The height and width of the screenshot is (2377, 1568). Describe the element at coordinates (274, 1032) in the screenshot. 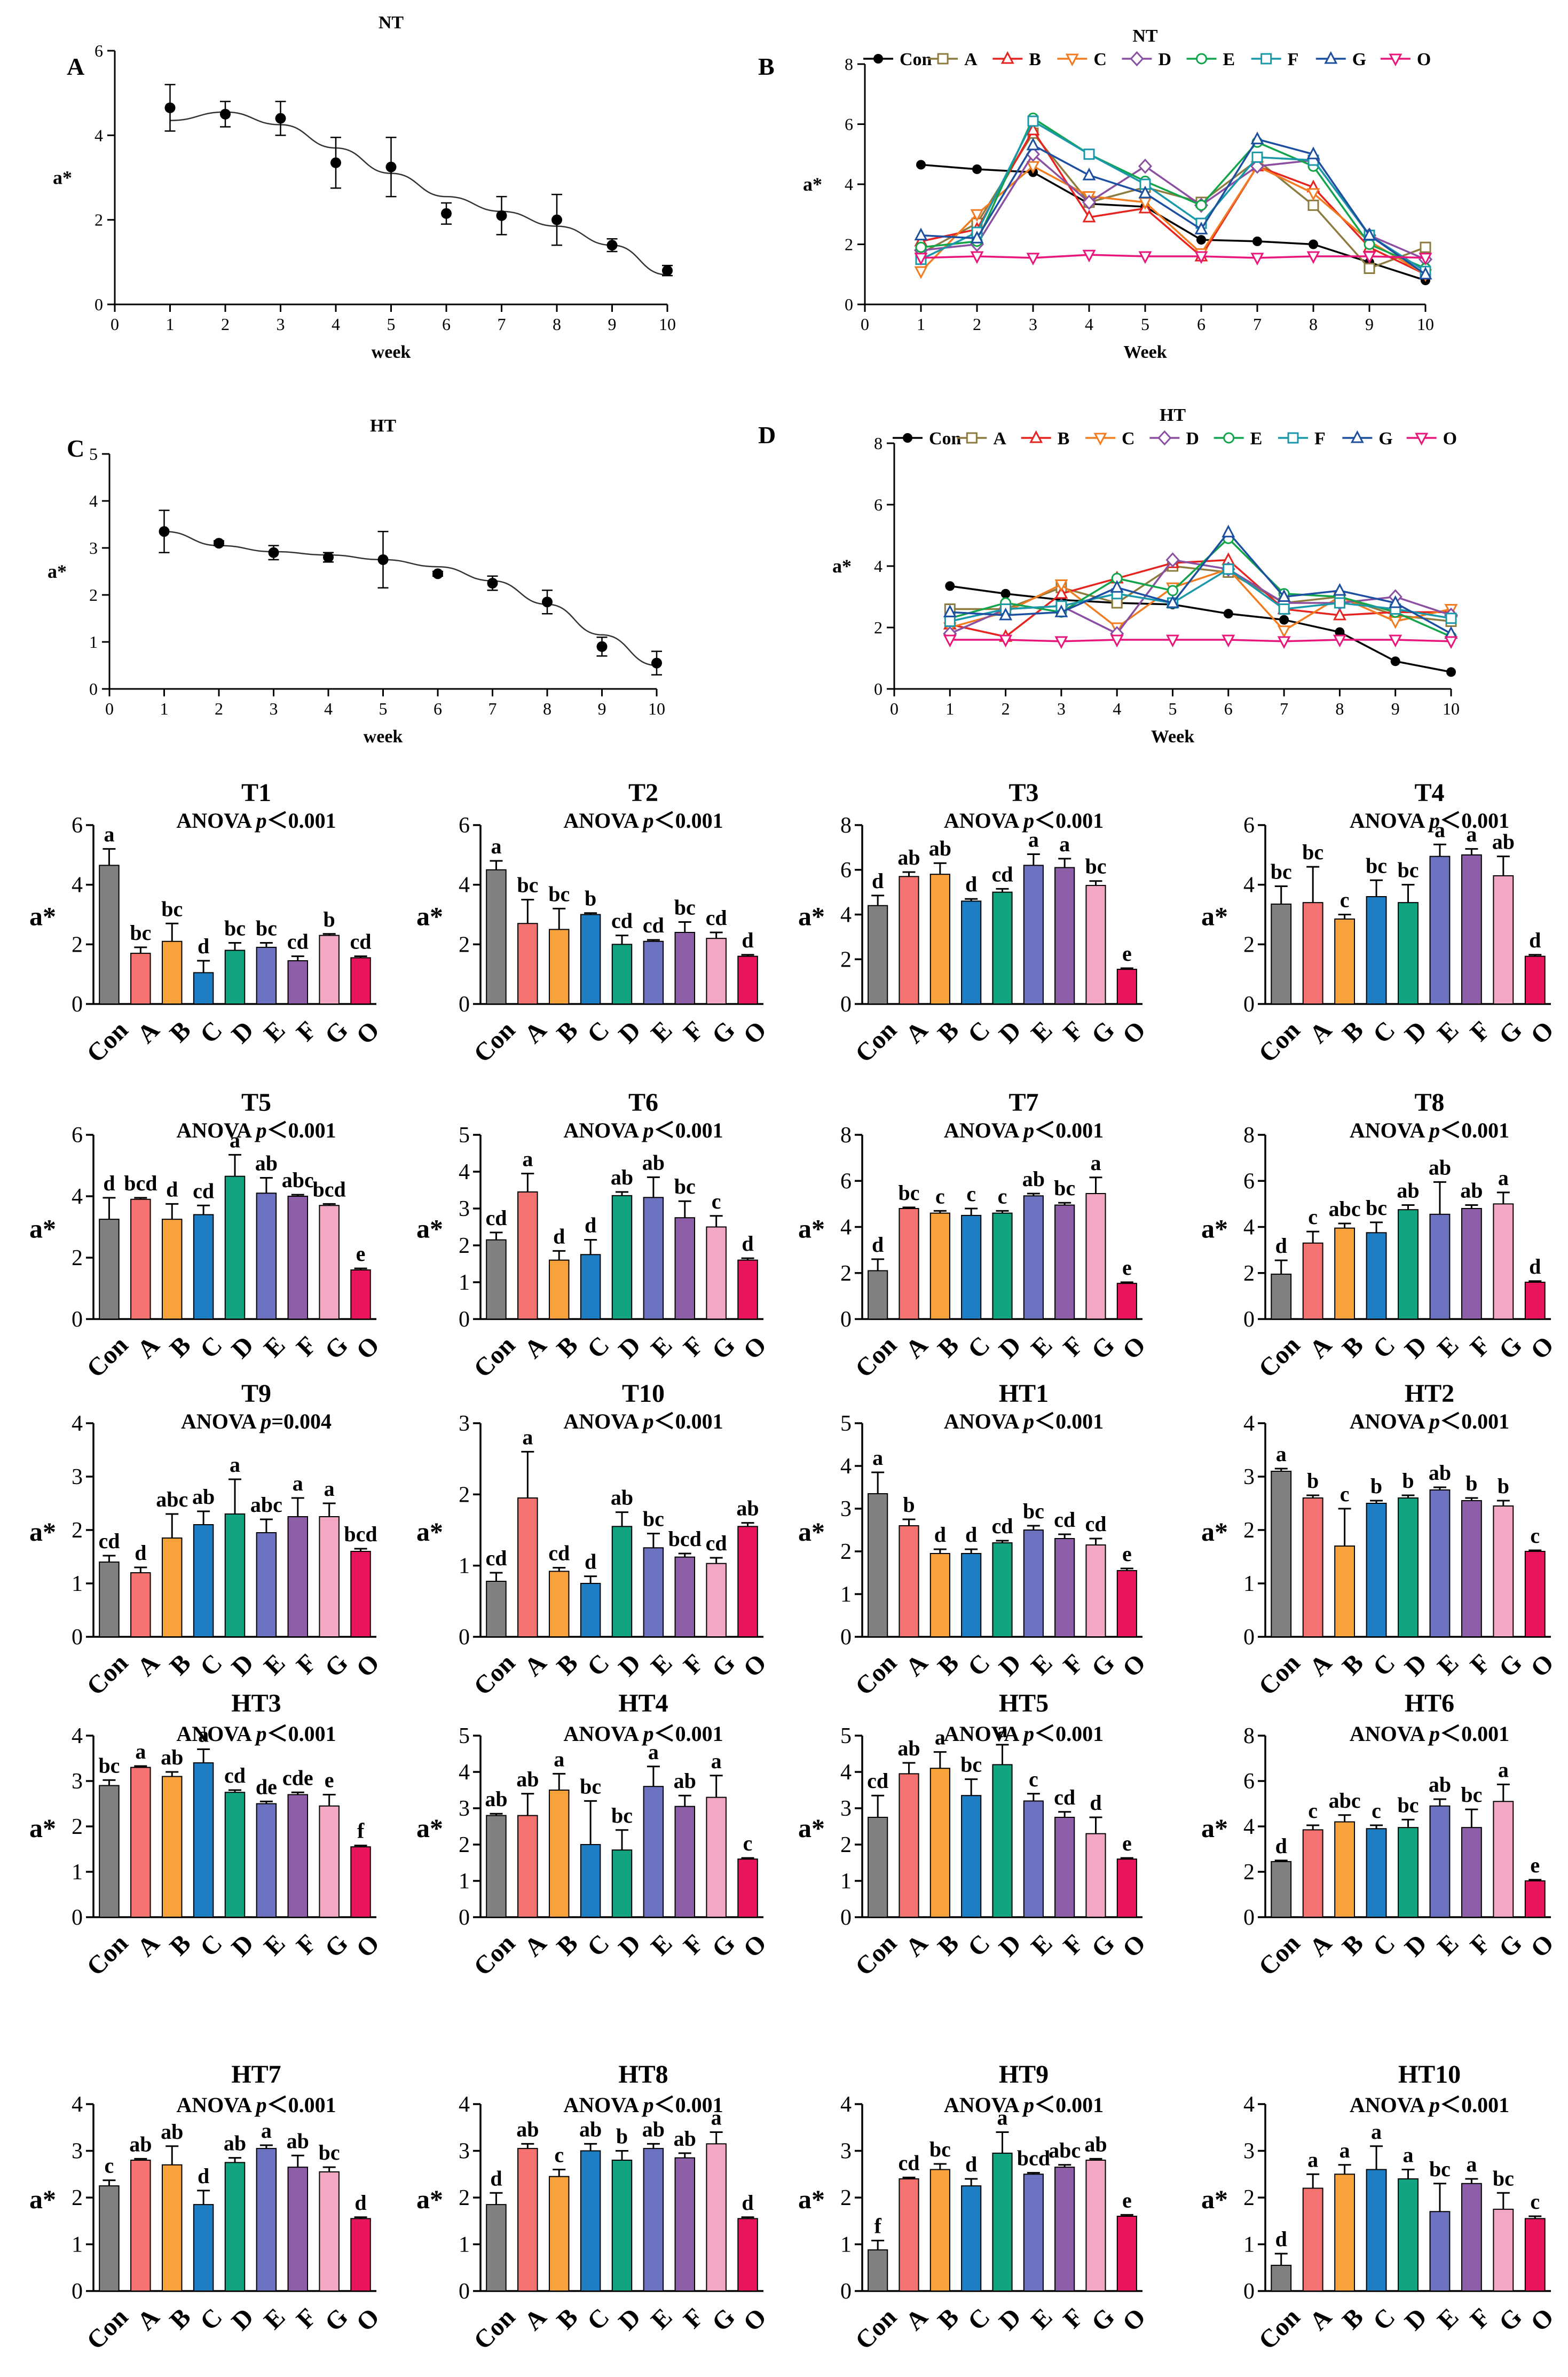

I see `x-tick-label: E` at that location.